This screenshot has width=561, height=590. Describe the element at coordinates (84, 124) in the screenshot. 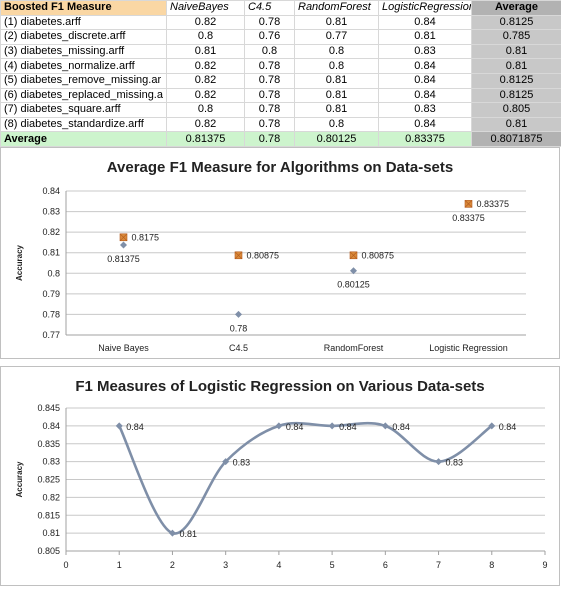

I see `dataset-name-cell: (8) diabetes_standardize.arff` at that location.